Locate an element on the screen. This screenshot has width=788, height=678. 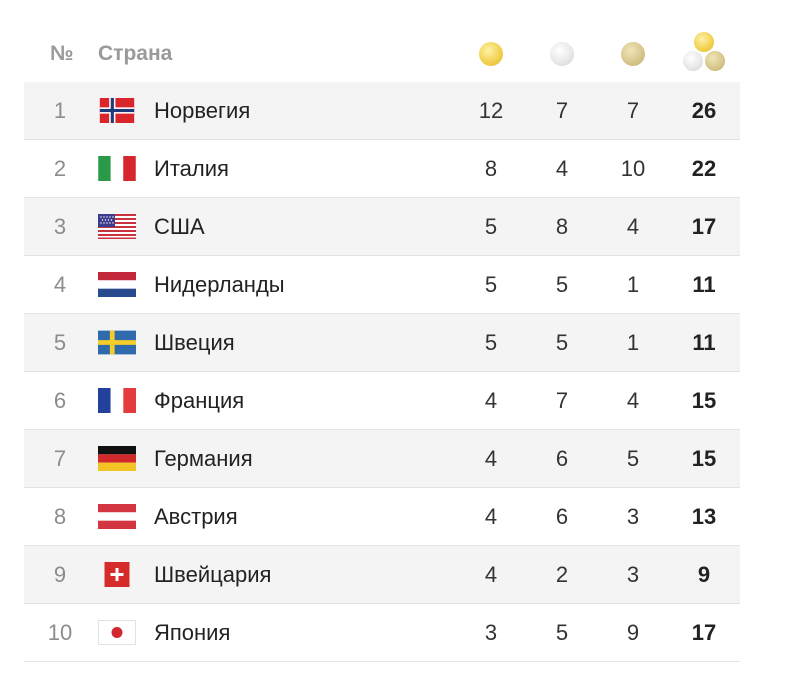
sweden-flag-icon is located at coordinates (117, 342).